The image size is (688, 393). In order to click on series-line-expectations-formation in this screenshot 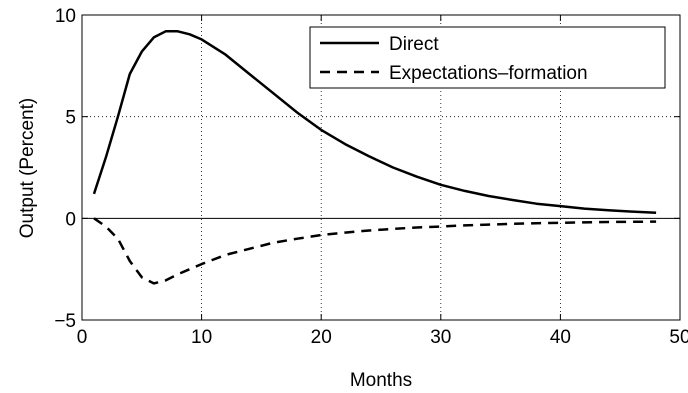, I will do `click(375, 251)`.